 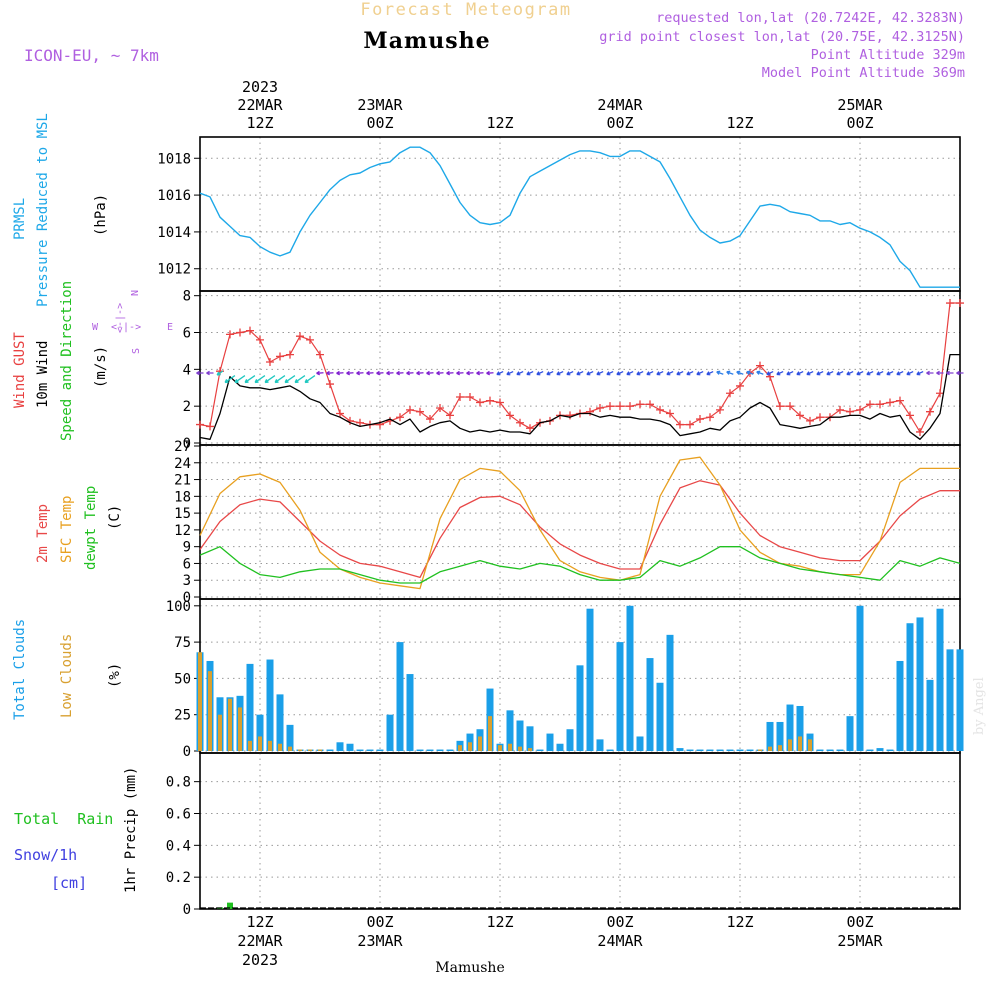 I want to click on prmsl-label: PRMSL, so click(x=20, y=219).